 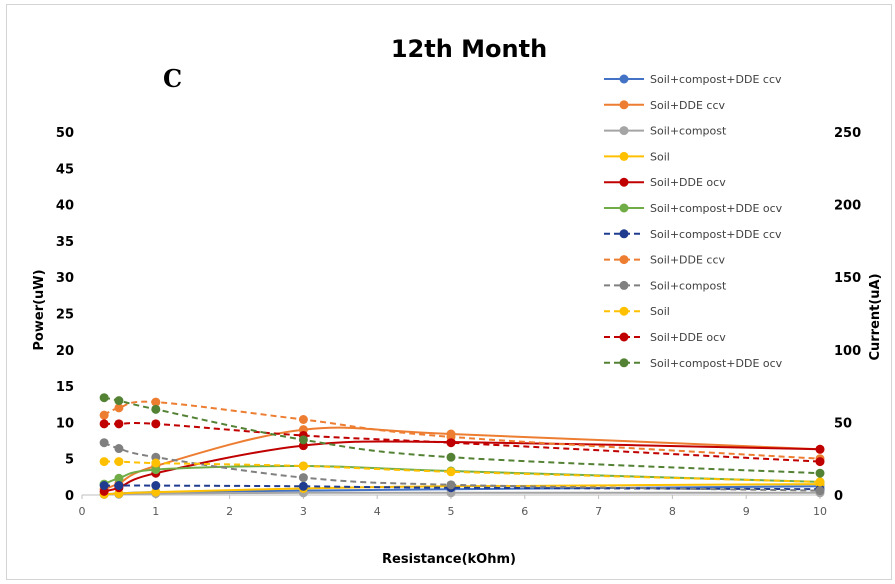 What do you see at coordinates (688, 285) in the screenshot?
I see `legend-label-9: Soil+compost` at bounding box center [688, 285].